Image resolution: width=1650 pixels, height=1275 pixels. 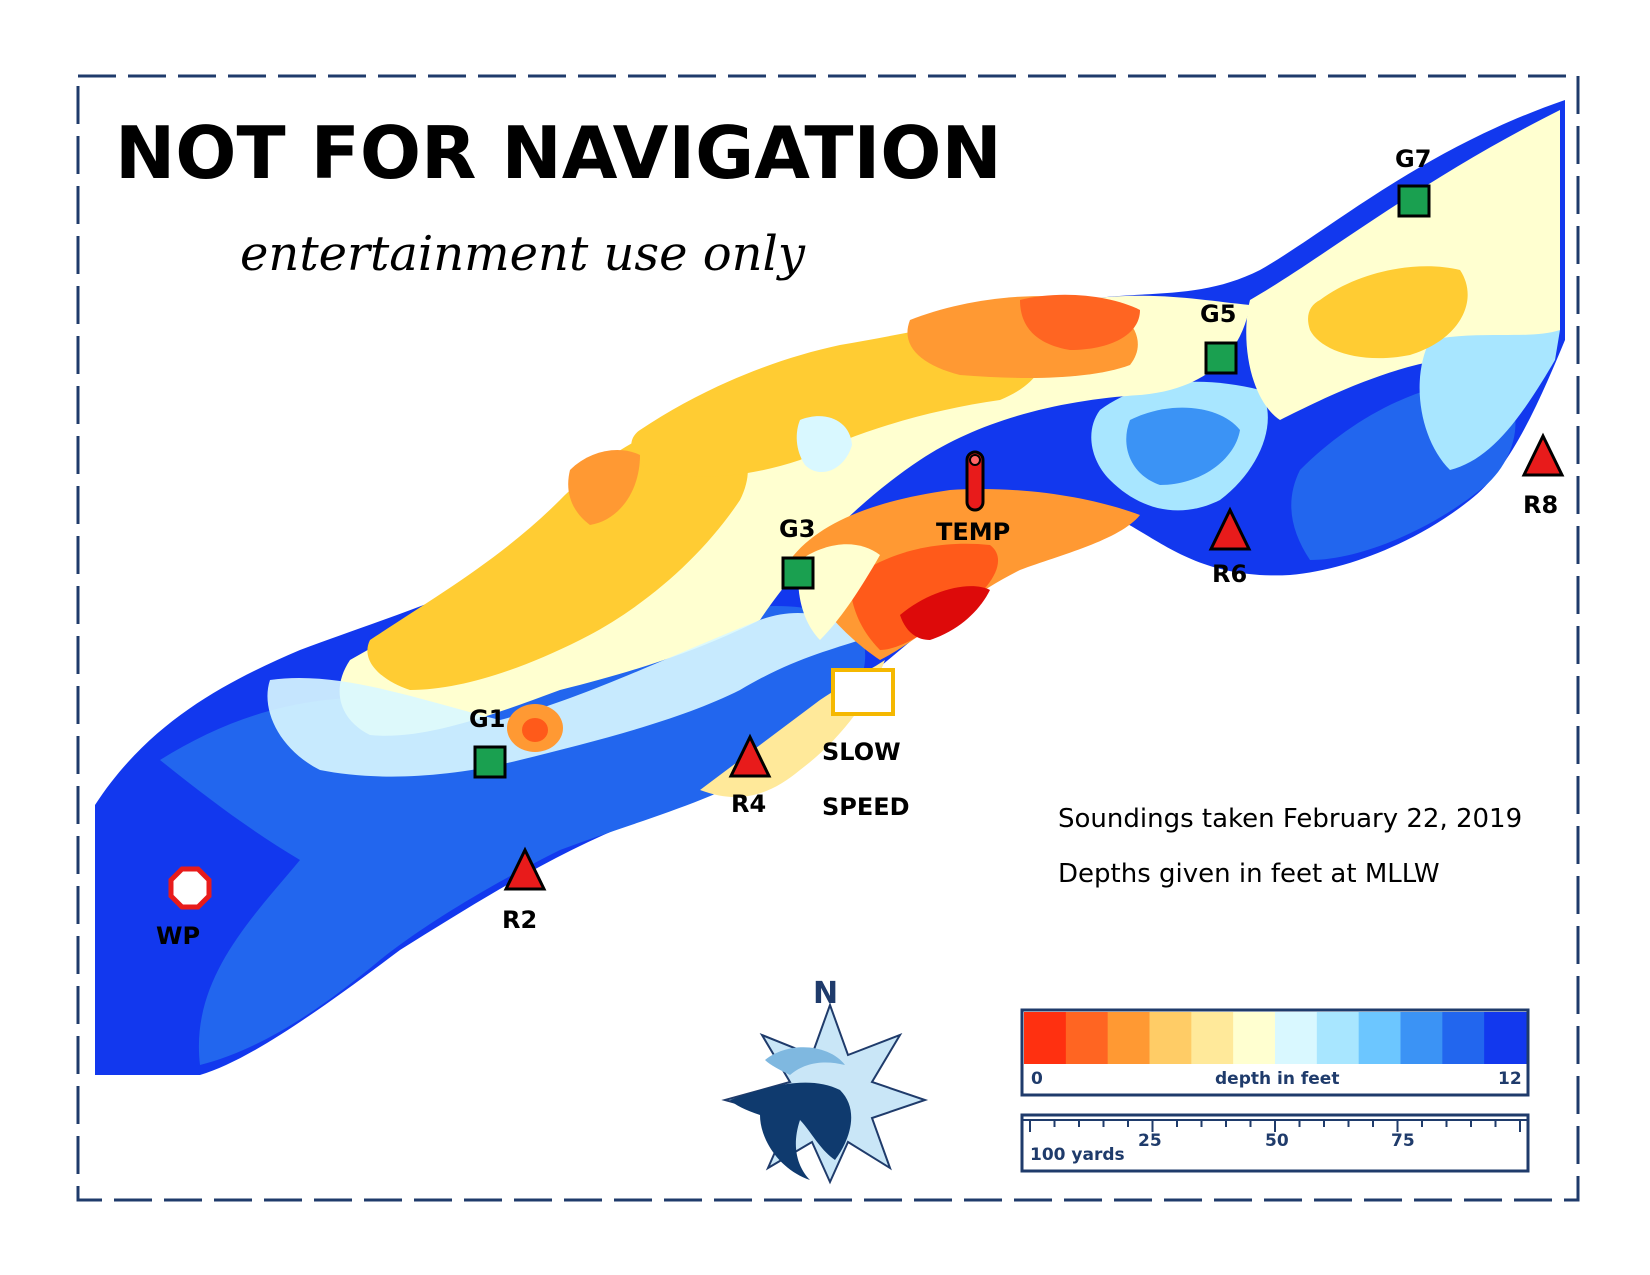 What do you see at coordinates (863, 692) in the screenshot?
I see `slow-speed-sign-icon` at bounding box center [863, 692].